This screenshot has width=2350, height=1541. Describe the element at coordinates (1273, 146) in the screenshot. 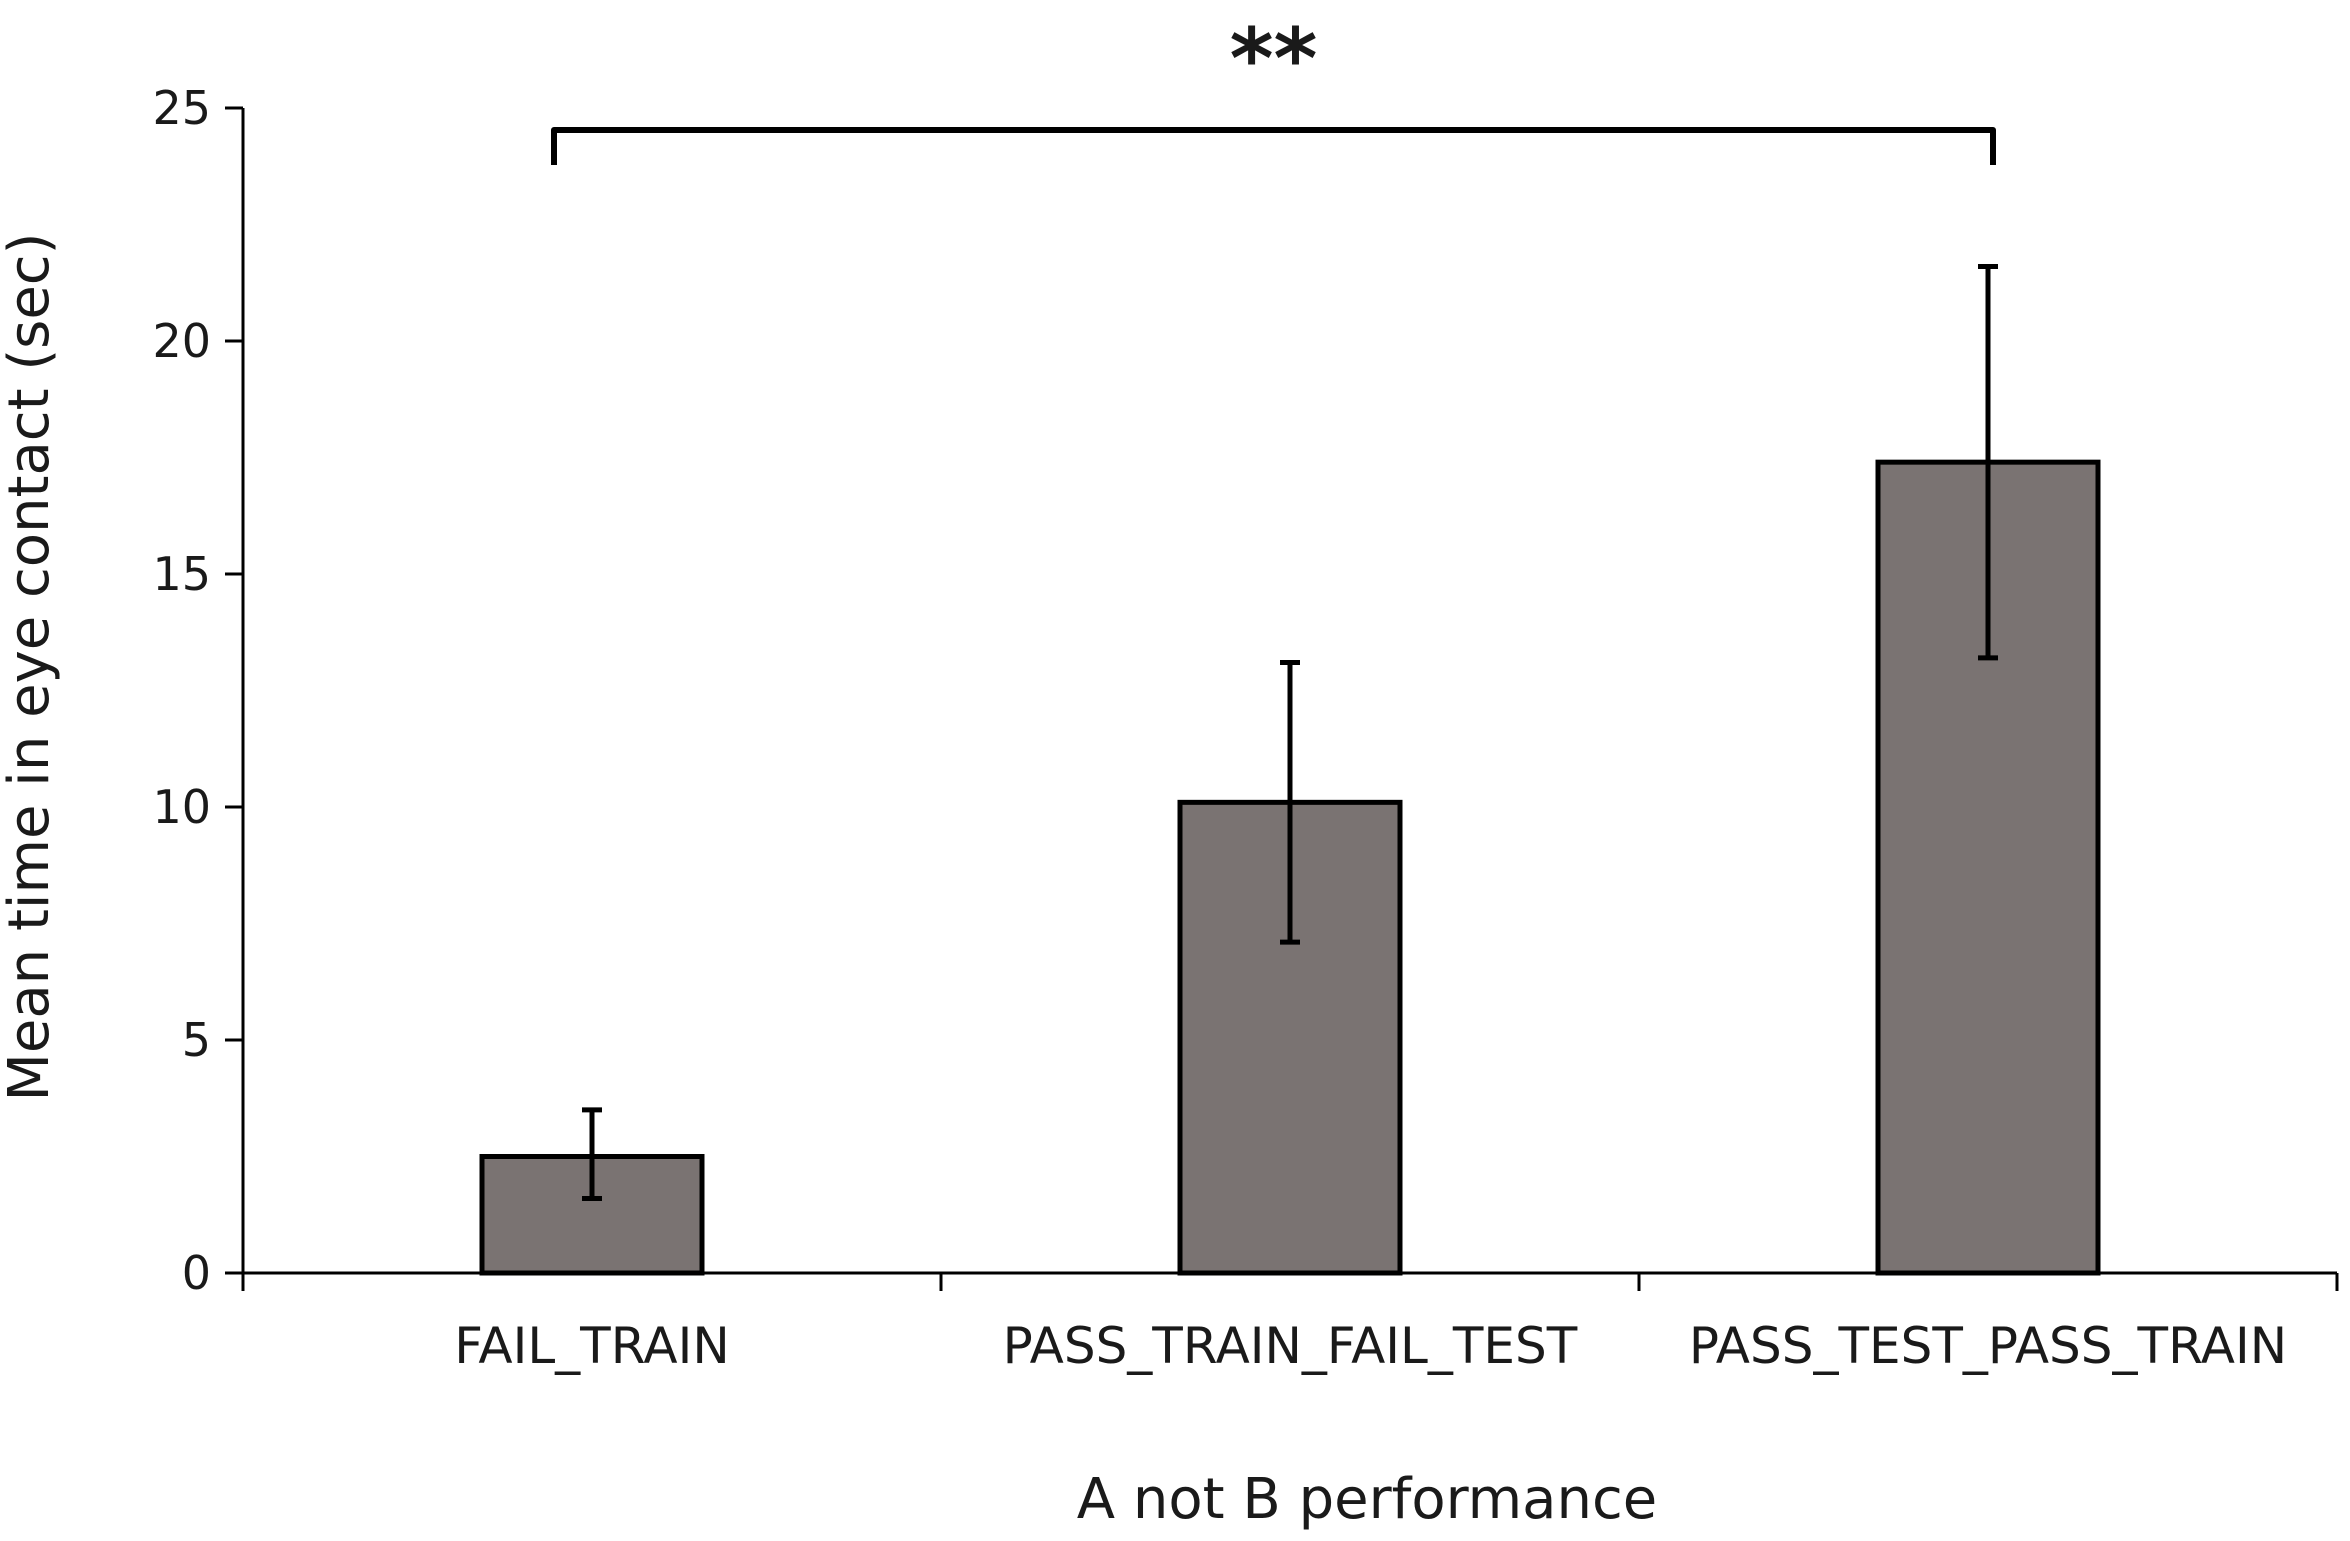

I see `significance-bracket` at that location.